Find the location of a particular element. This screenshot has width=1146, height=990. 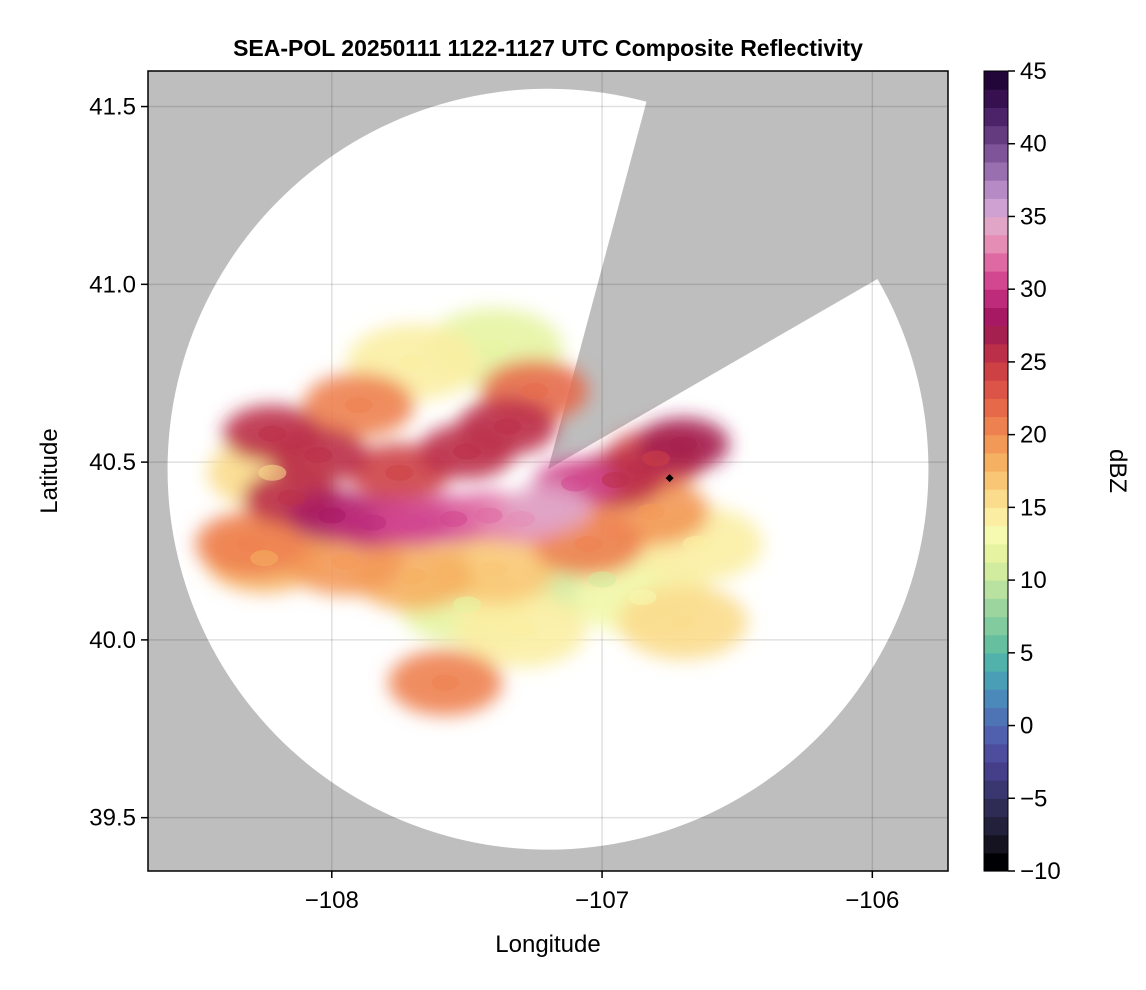

colorbar-tick-label: 0 is located at coordinates (1026, 726).